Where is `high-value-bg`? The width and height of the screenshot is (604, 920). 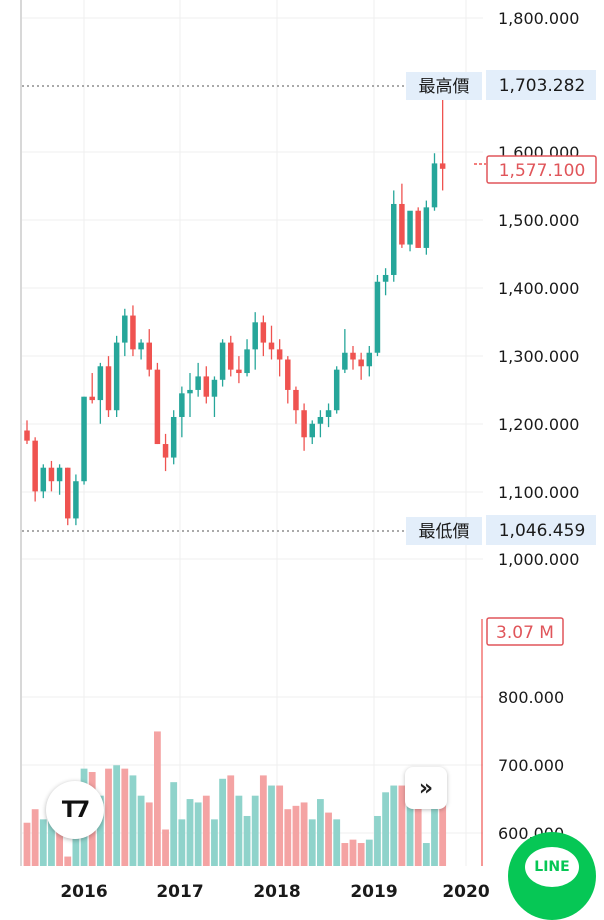 high-value-bg is located at coordinates (541, 85).